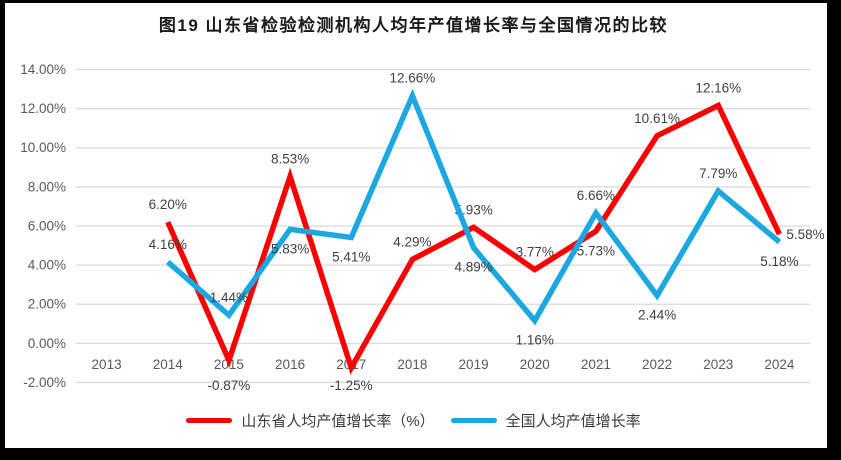 Image resolution: width=841 pixels, height=460 pixels. What do you see at coordinates (535, 252) in the screenshot?
I see `data-label: 3.77%` at bounding box center [535, 252].